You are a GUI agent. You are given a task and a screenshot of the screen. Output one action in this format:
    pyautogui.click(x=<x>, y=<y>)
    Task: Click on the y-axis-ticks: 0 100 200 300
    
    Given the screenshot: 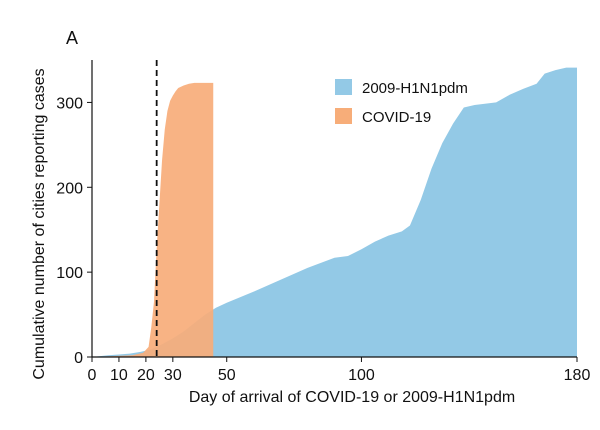 What is the action you would take?
    pyautogui.click(x=74, y=231)
    